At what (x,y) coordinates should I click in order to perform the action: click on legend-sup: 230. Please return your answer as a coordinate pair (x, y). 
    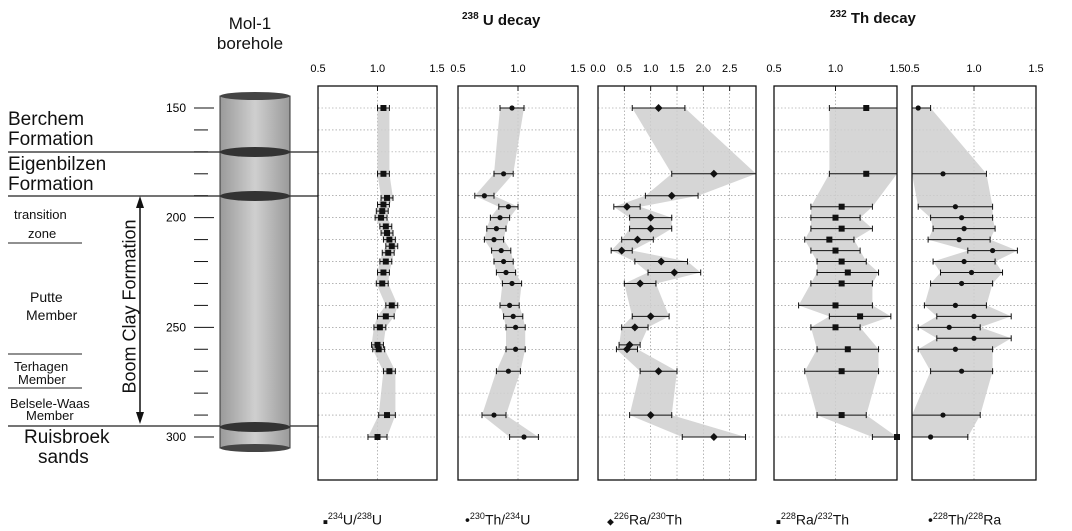
    Looking at the image, I should click on (658, 516).